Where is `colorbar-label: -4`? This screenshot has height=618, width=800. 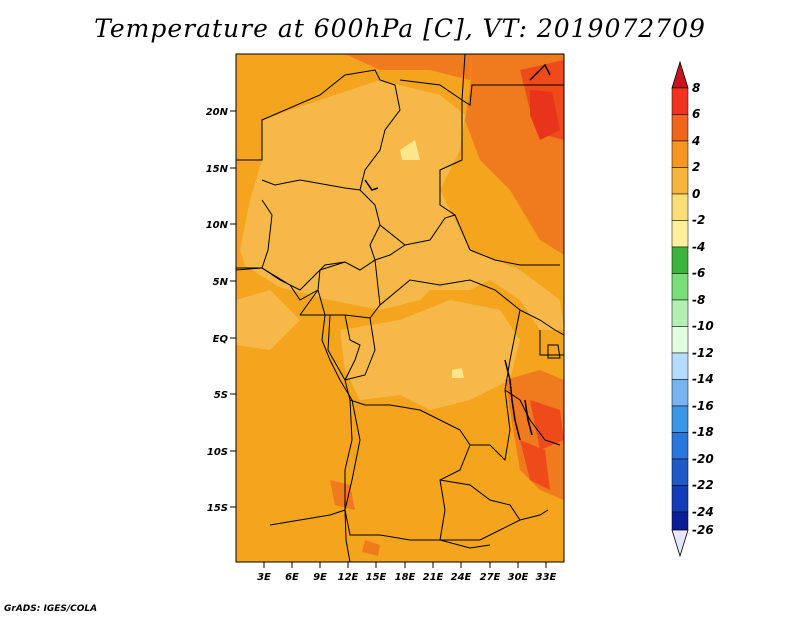 colorbar-label: -4 is located at coordinates (698, 247).